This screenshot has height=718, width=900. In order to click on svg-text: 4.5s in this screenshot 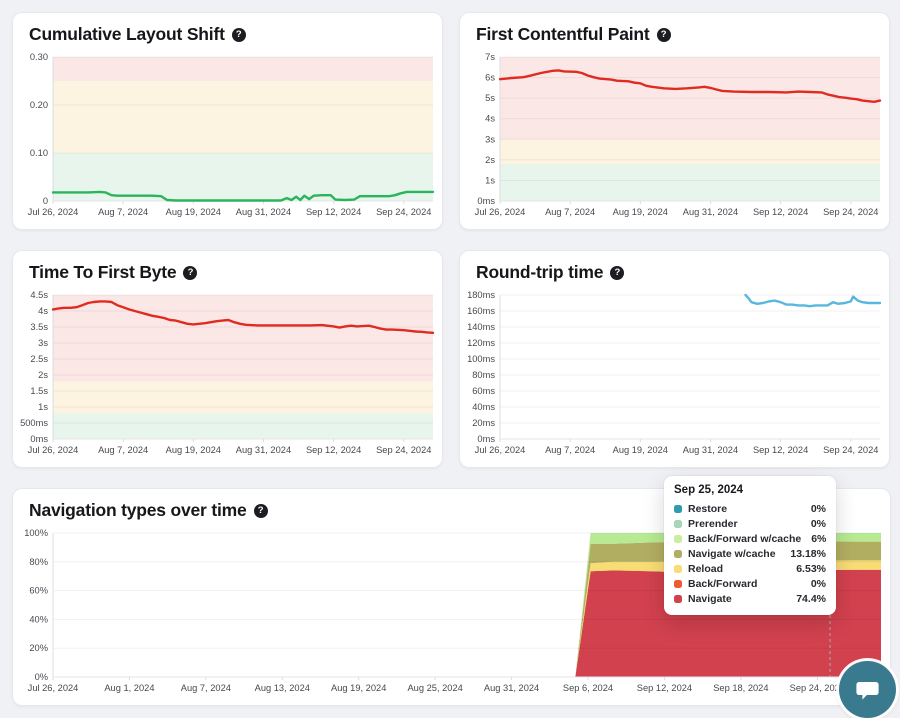, I will do `click(39, 295)`.